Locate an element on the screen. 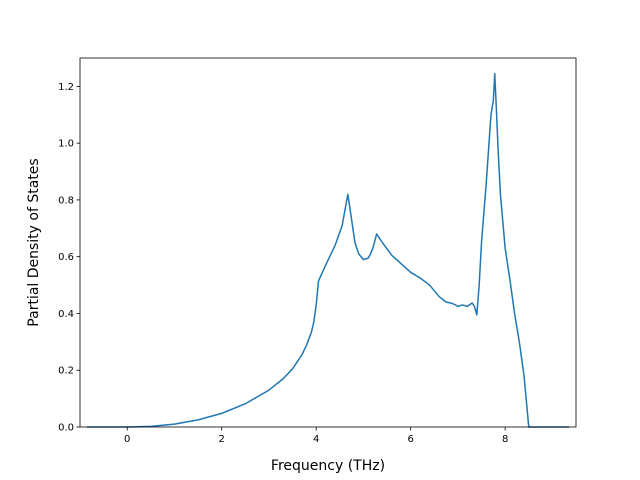 This screenshot has height=480, width=640. x-tick-label: 2 is located at coordinates (222, 439).